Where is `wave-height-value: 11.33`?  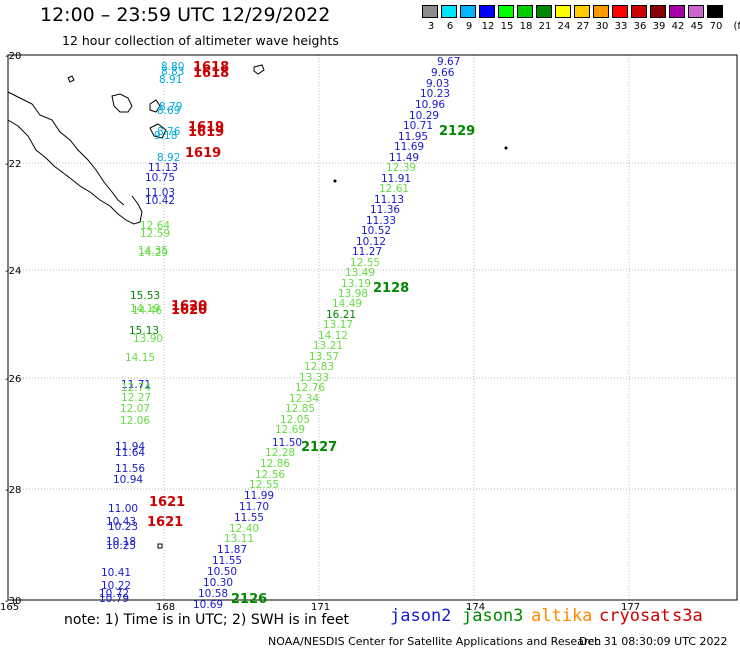
wave-height-value: 11.33 is located at coordinates (381, 221).